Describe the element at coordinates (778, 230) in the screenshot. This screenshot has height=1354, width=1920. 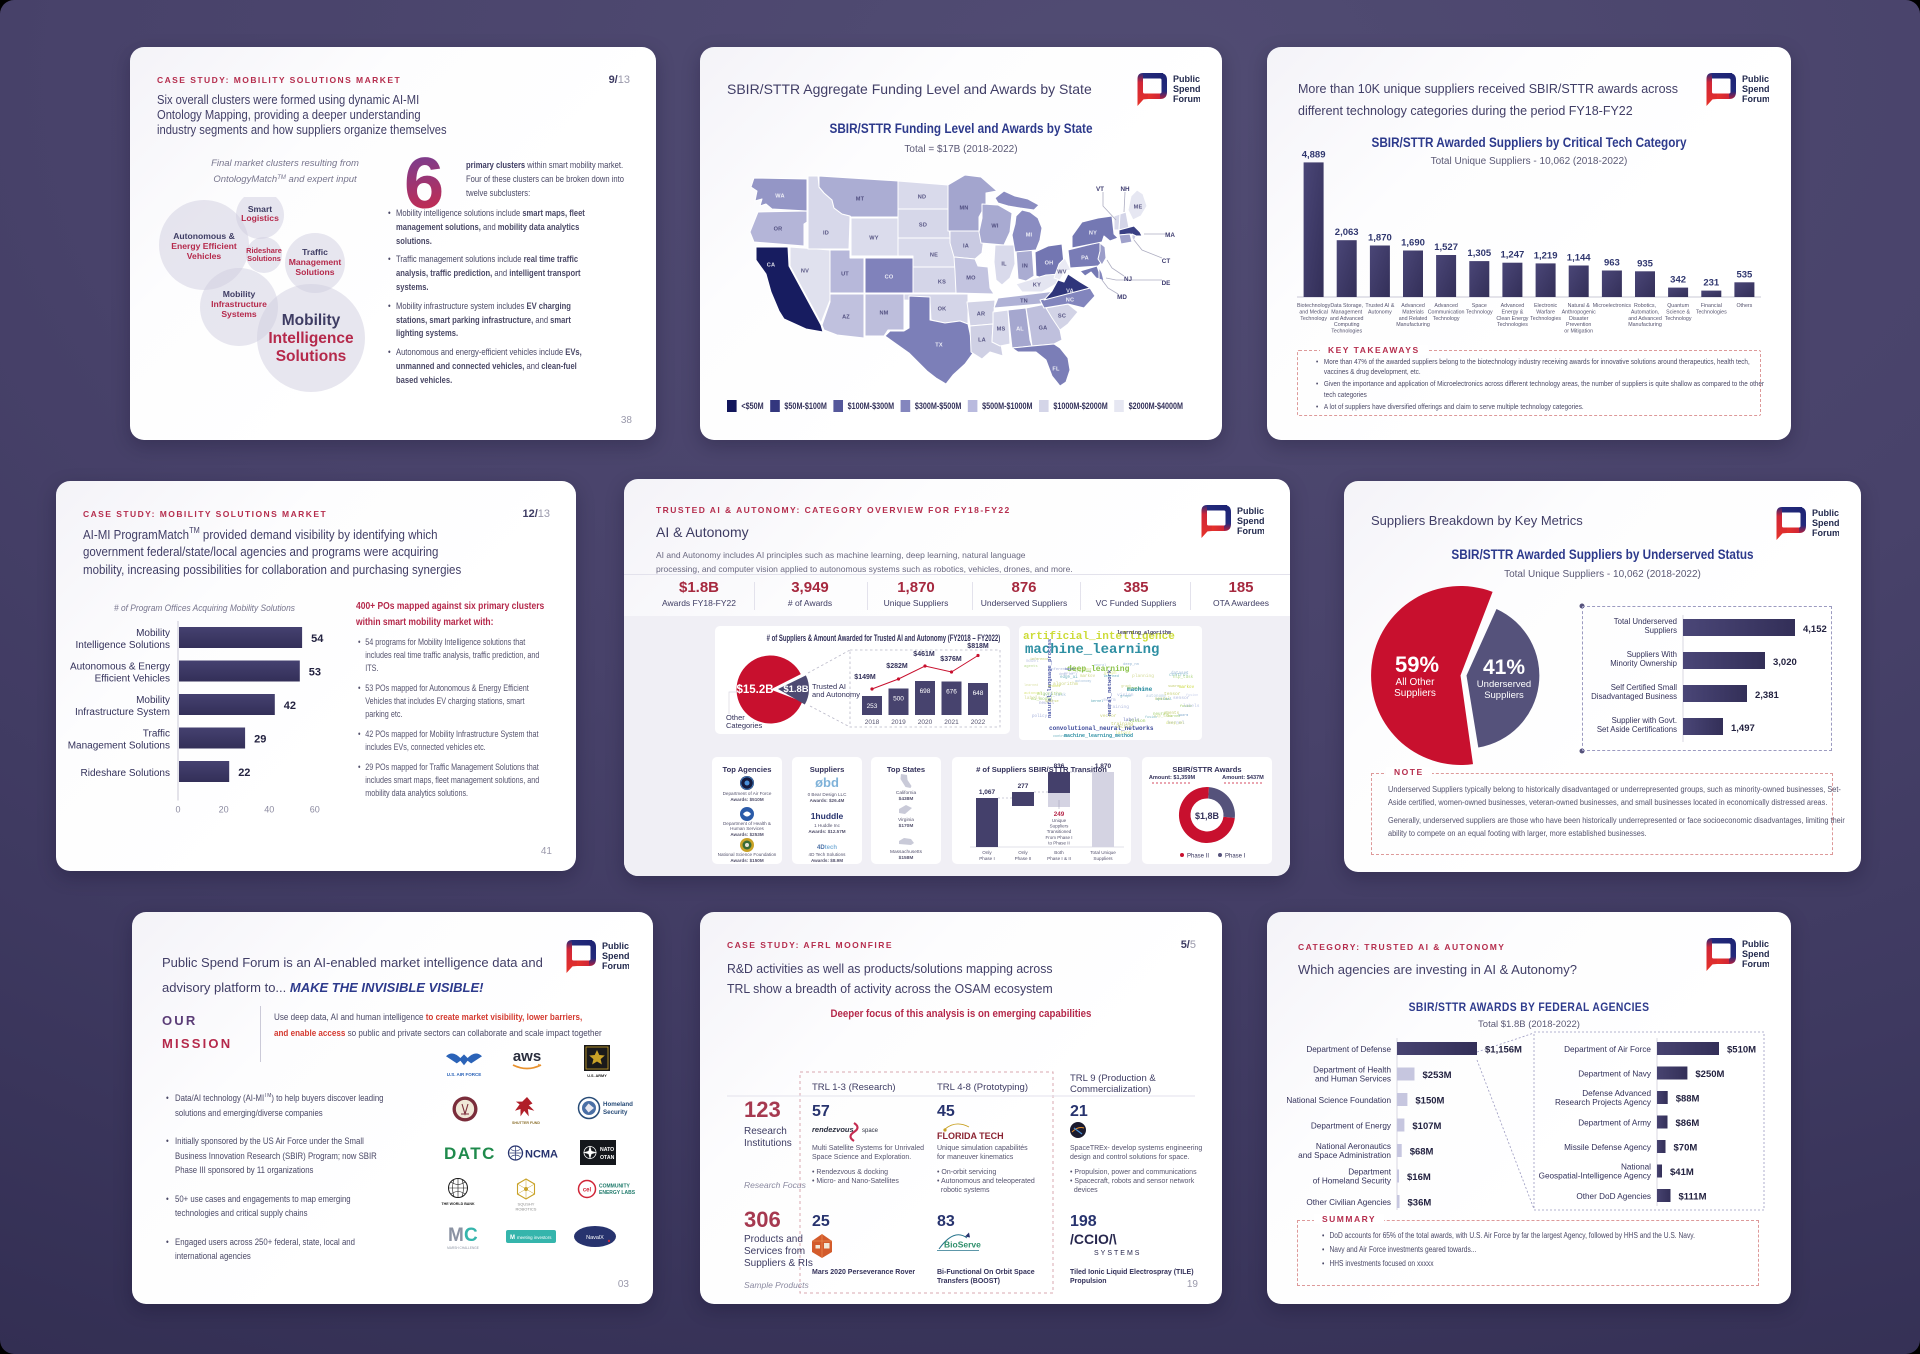
I see `svg-text: OR` at that location.